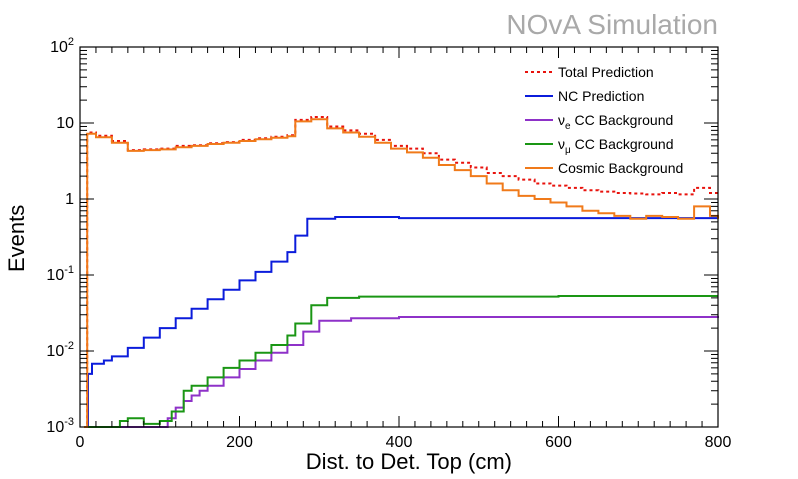  What do you see at coordinates (718, 442) in the screenshot?
I see `x-tick-label: 800` at bounding box center [718, 442].